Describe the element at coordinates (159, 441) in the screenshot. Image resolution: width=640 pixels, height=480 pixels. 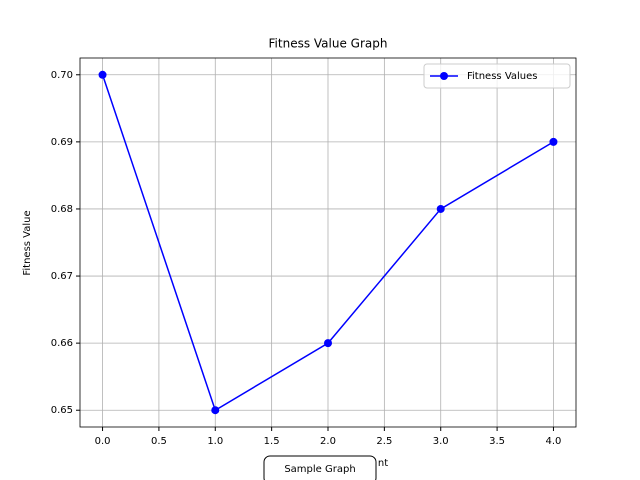
I see `x-tick-label: 0.5` at that location.